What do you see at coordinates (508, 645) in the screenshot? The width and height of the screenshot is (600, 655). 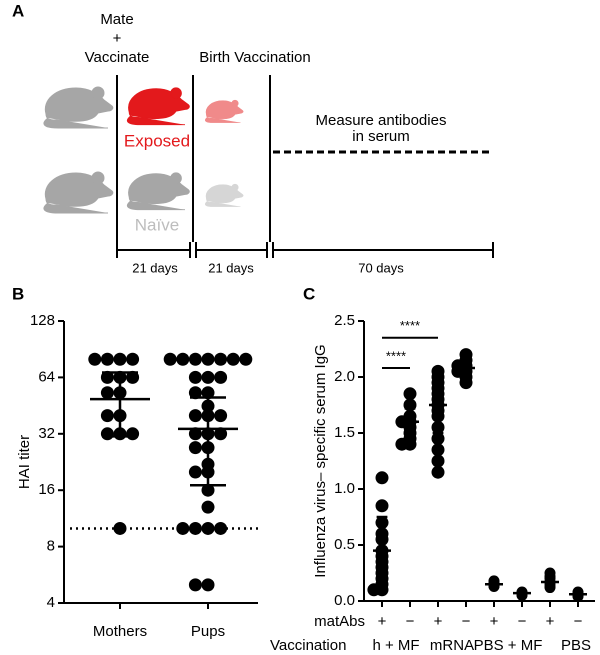 I see `group-label: PBS + MF` at bounding box center [508, 645].